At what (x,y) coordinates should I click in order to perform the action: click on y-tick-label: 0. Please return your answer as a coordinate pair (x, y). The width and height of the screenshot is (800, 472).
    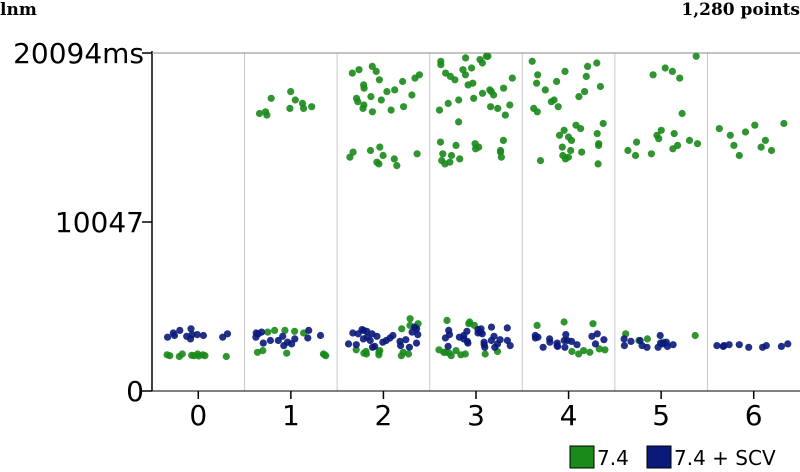
    Looking at the image, I should click on (135, 391).